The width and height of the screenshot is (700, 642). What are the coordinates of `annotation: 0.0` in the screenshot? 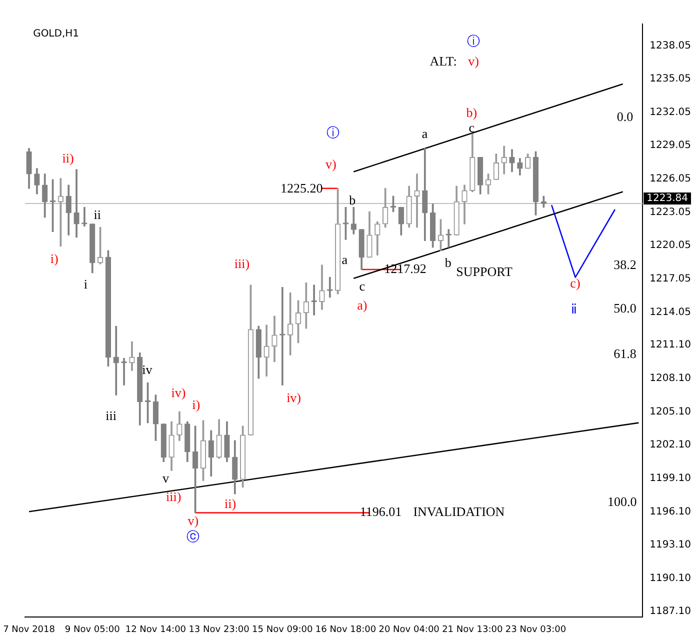 It's located at (625, 116).